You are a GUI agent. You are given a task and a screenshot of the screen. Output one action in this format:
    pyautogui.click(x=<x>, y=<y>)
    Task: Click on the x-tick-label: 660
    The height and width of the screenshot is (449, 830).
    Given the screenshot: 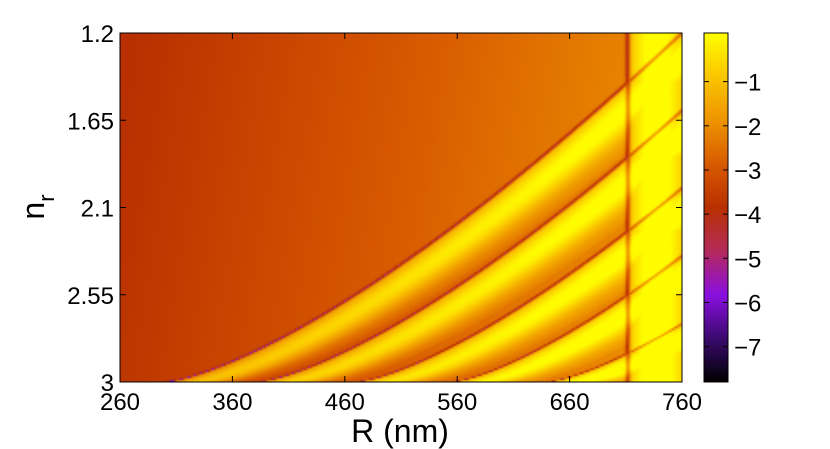 What is the action you would take?
    pyautogui.click(x=570, y=402)
    